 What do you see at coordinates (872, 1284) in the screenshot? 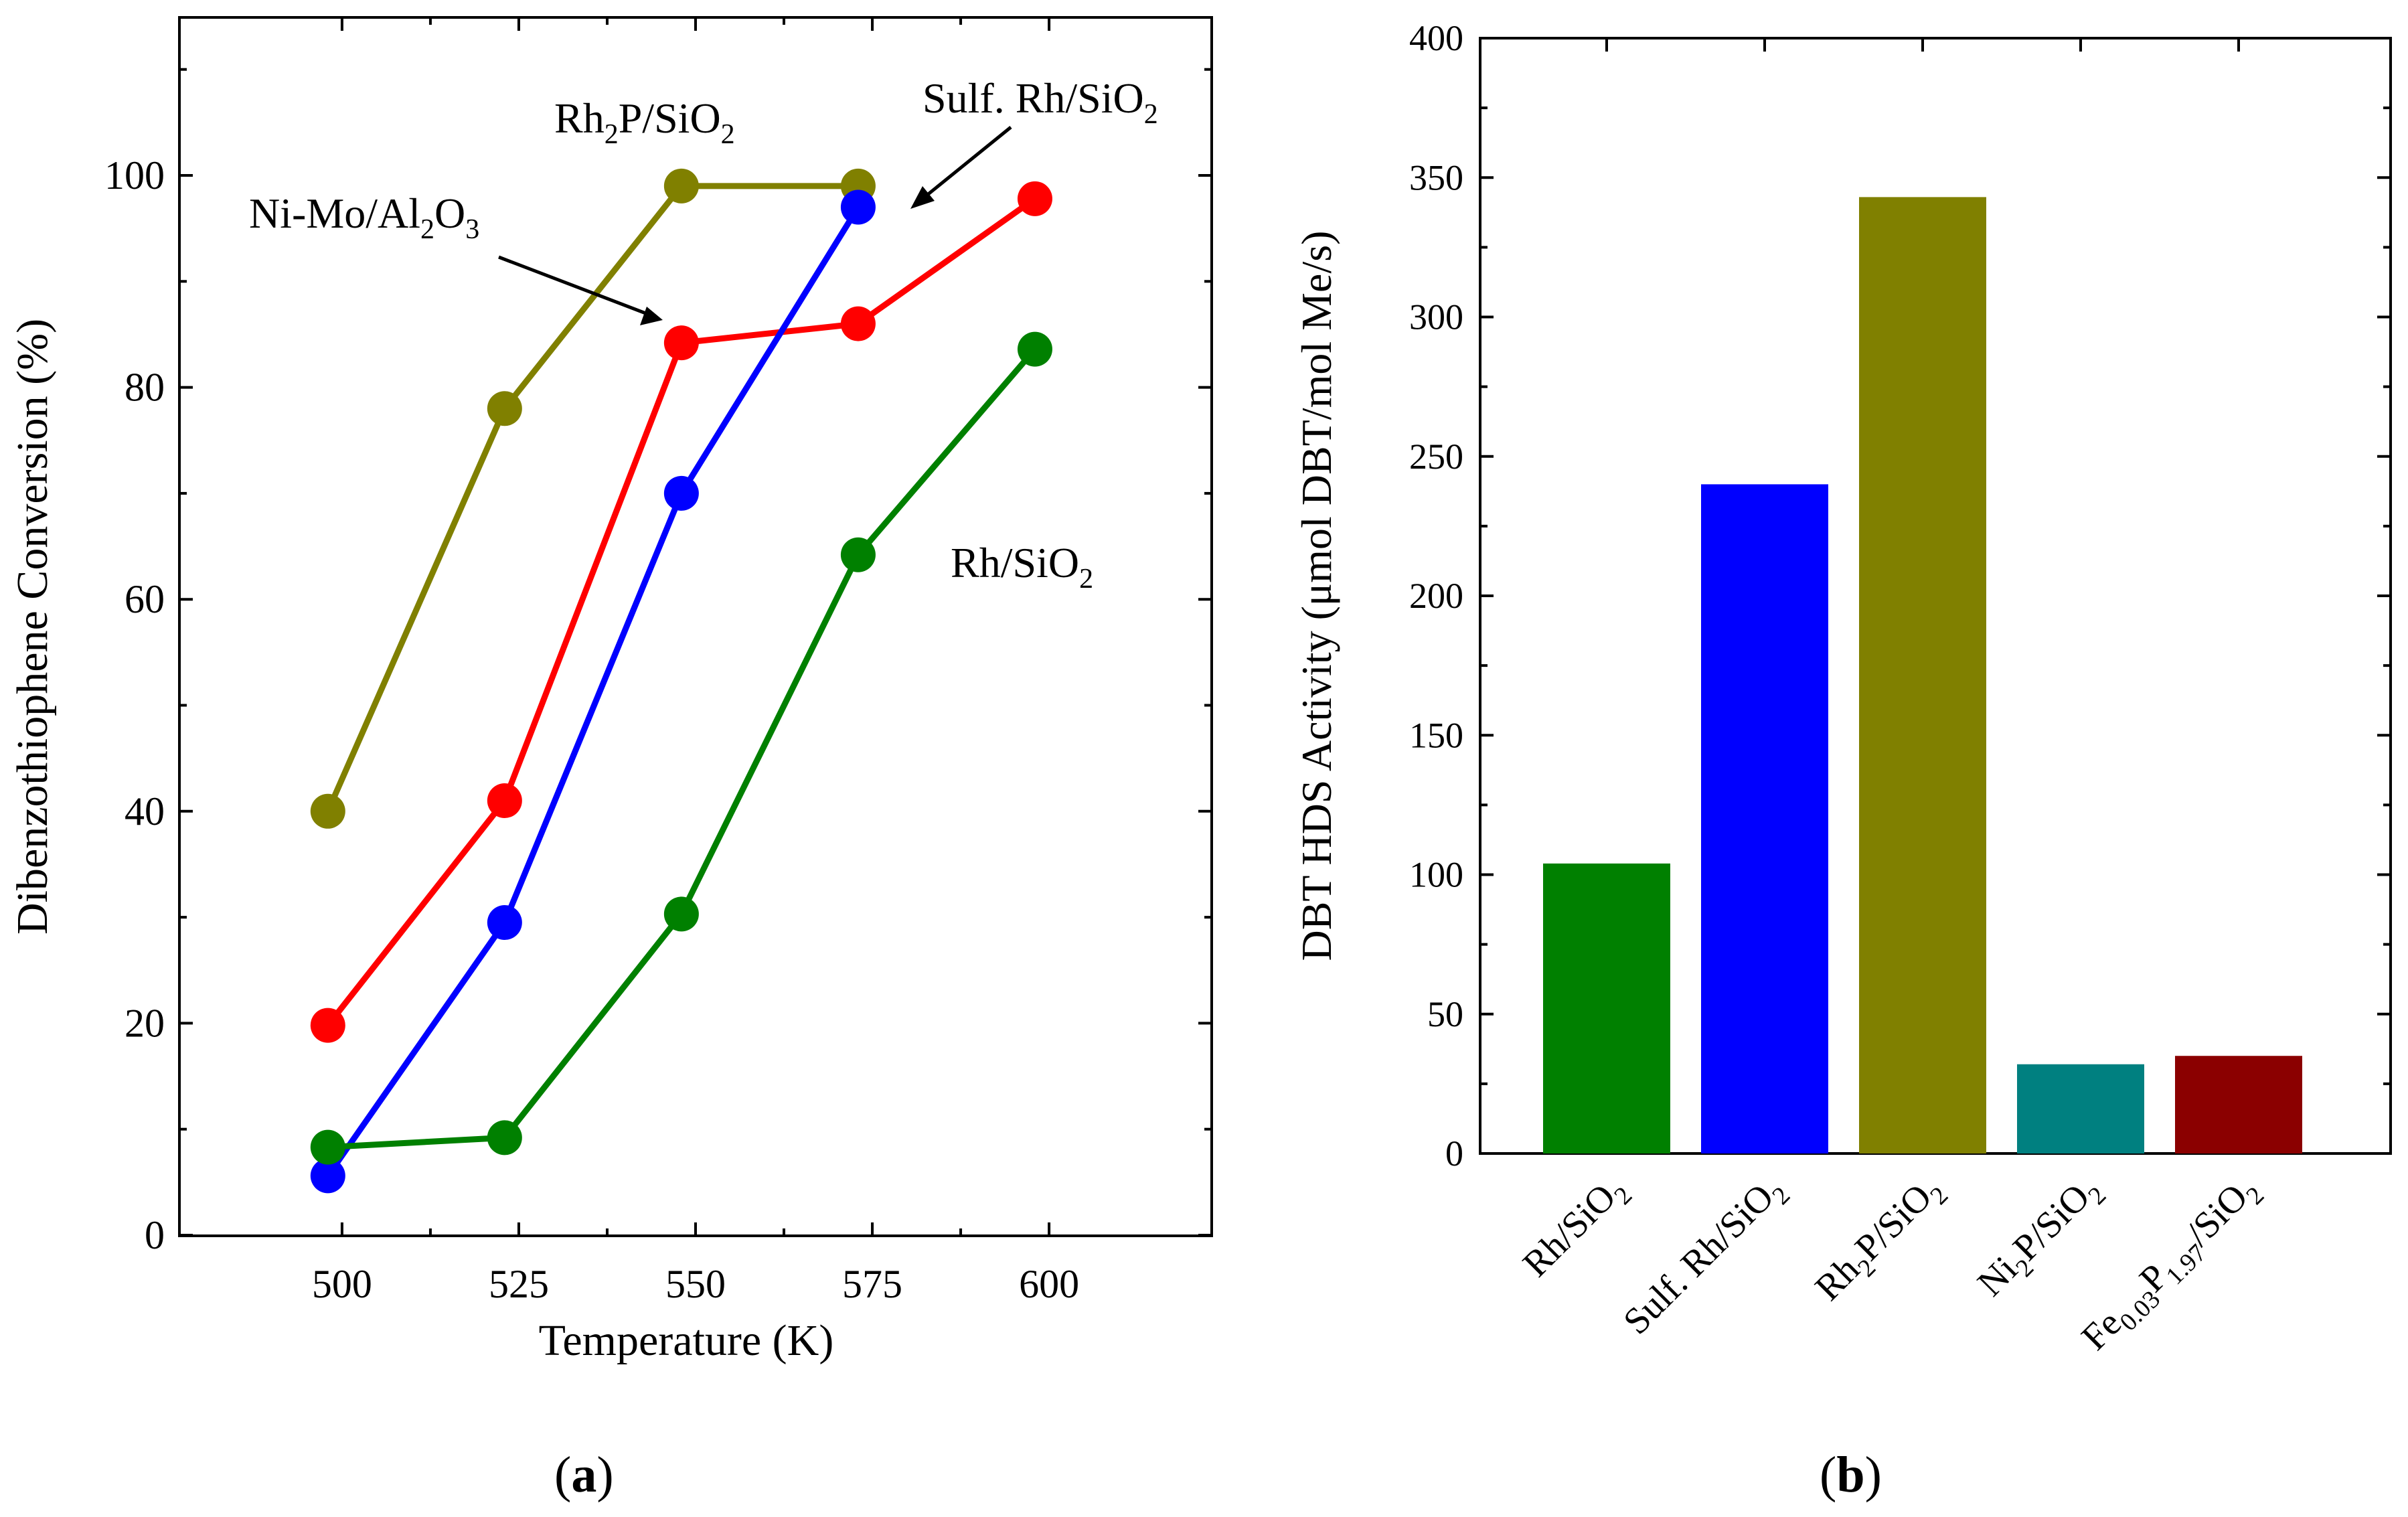
I see `panel-a-xtick-label: 575` at bounding box center [872, 1284].